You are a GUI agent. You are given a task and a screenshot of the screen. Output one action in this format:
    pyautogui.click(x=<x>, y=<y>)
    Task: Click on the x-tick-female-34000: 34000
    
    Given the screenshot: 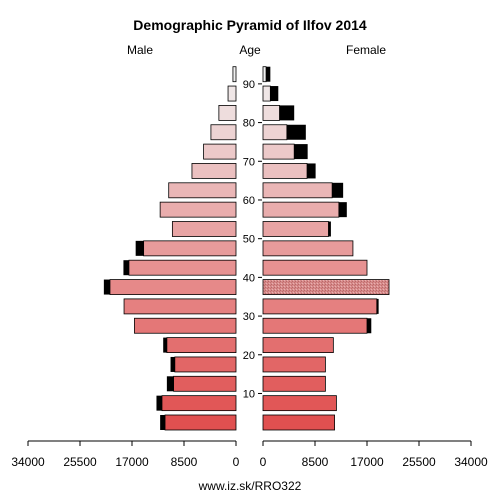 What is the action you would take?
    pyautogui.click(x=471, y=462)
    